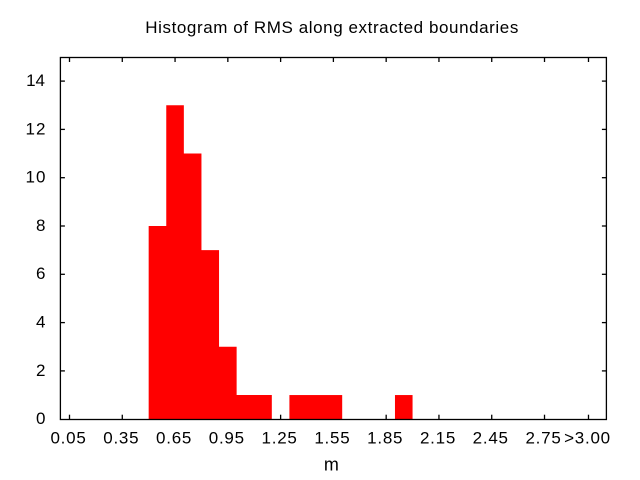  Describe the element at coordinates (331, 465) in the screenshot. I see `svg-text: m` at that location.